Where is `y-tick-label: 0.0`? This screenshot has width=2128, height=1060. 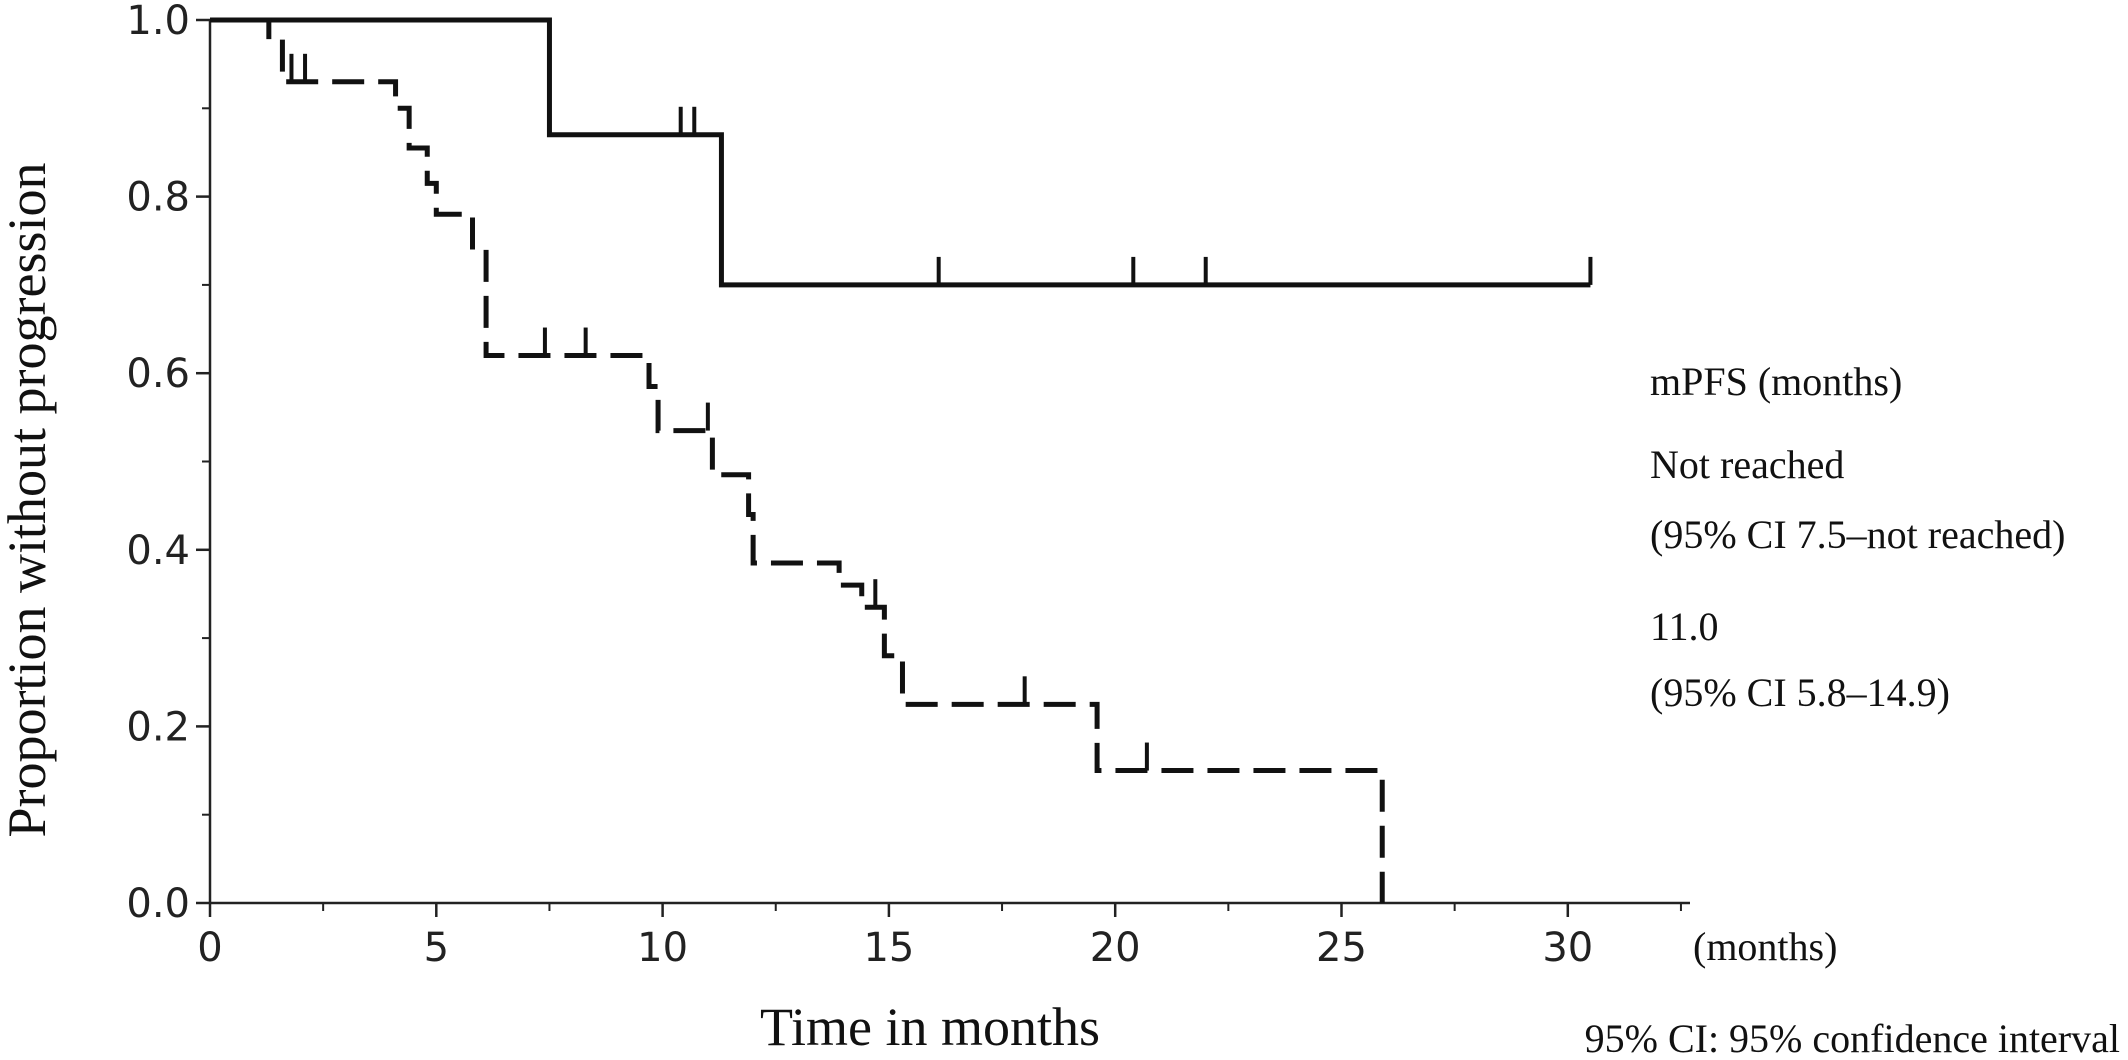
y-tick-label: 0.0 is located at coordinates (158, 904).